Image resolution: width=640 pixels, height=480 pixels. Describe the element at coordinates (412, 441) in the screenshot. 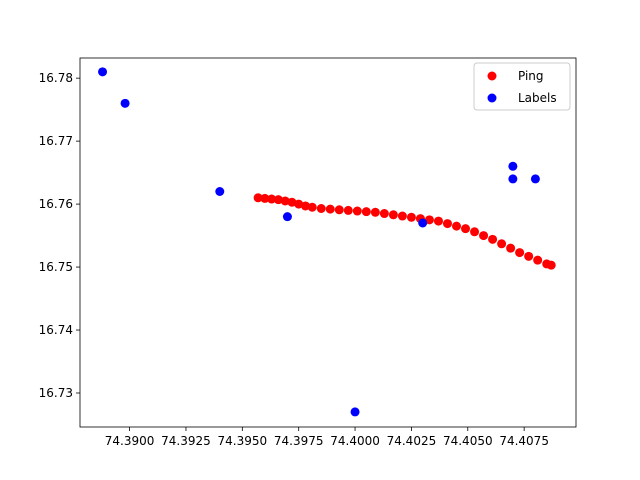

I see `x-tick-label: 74.4025` at that location.